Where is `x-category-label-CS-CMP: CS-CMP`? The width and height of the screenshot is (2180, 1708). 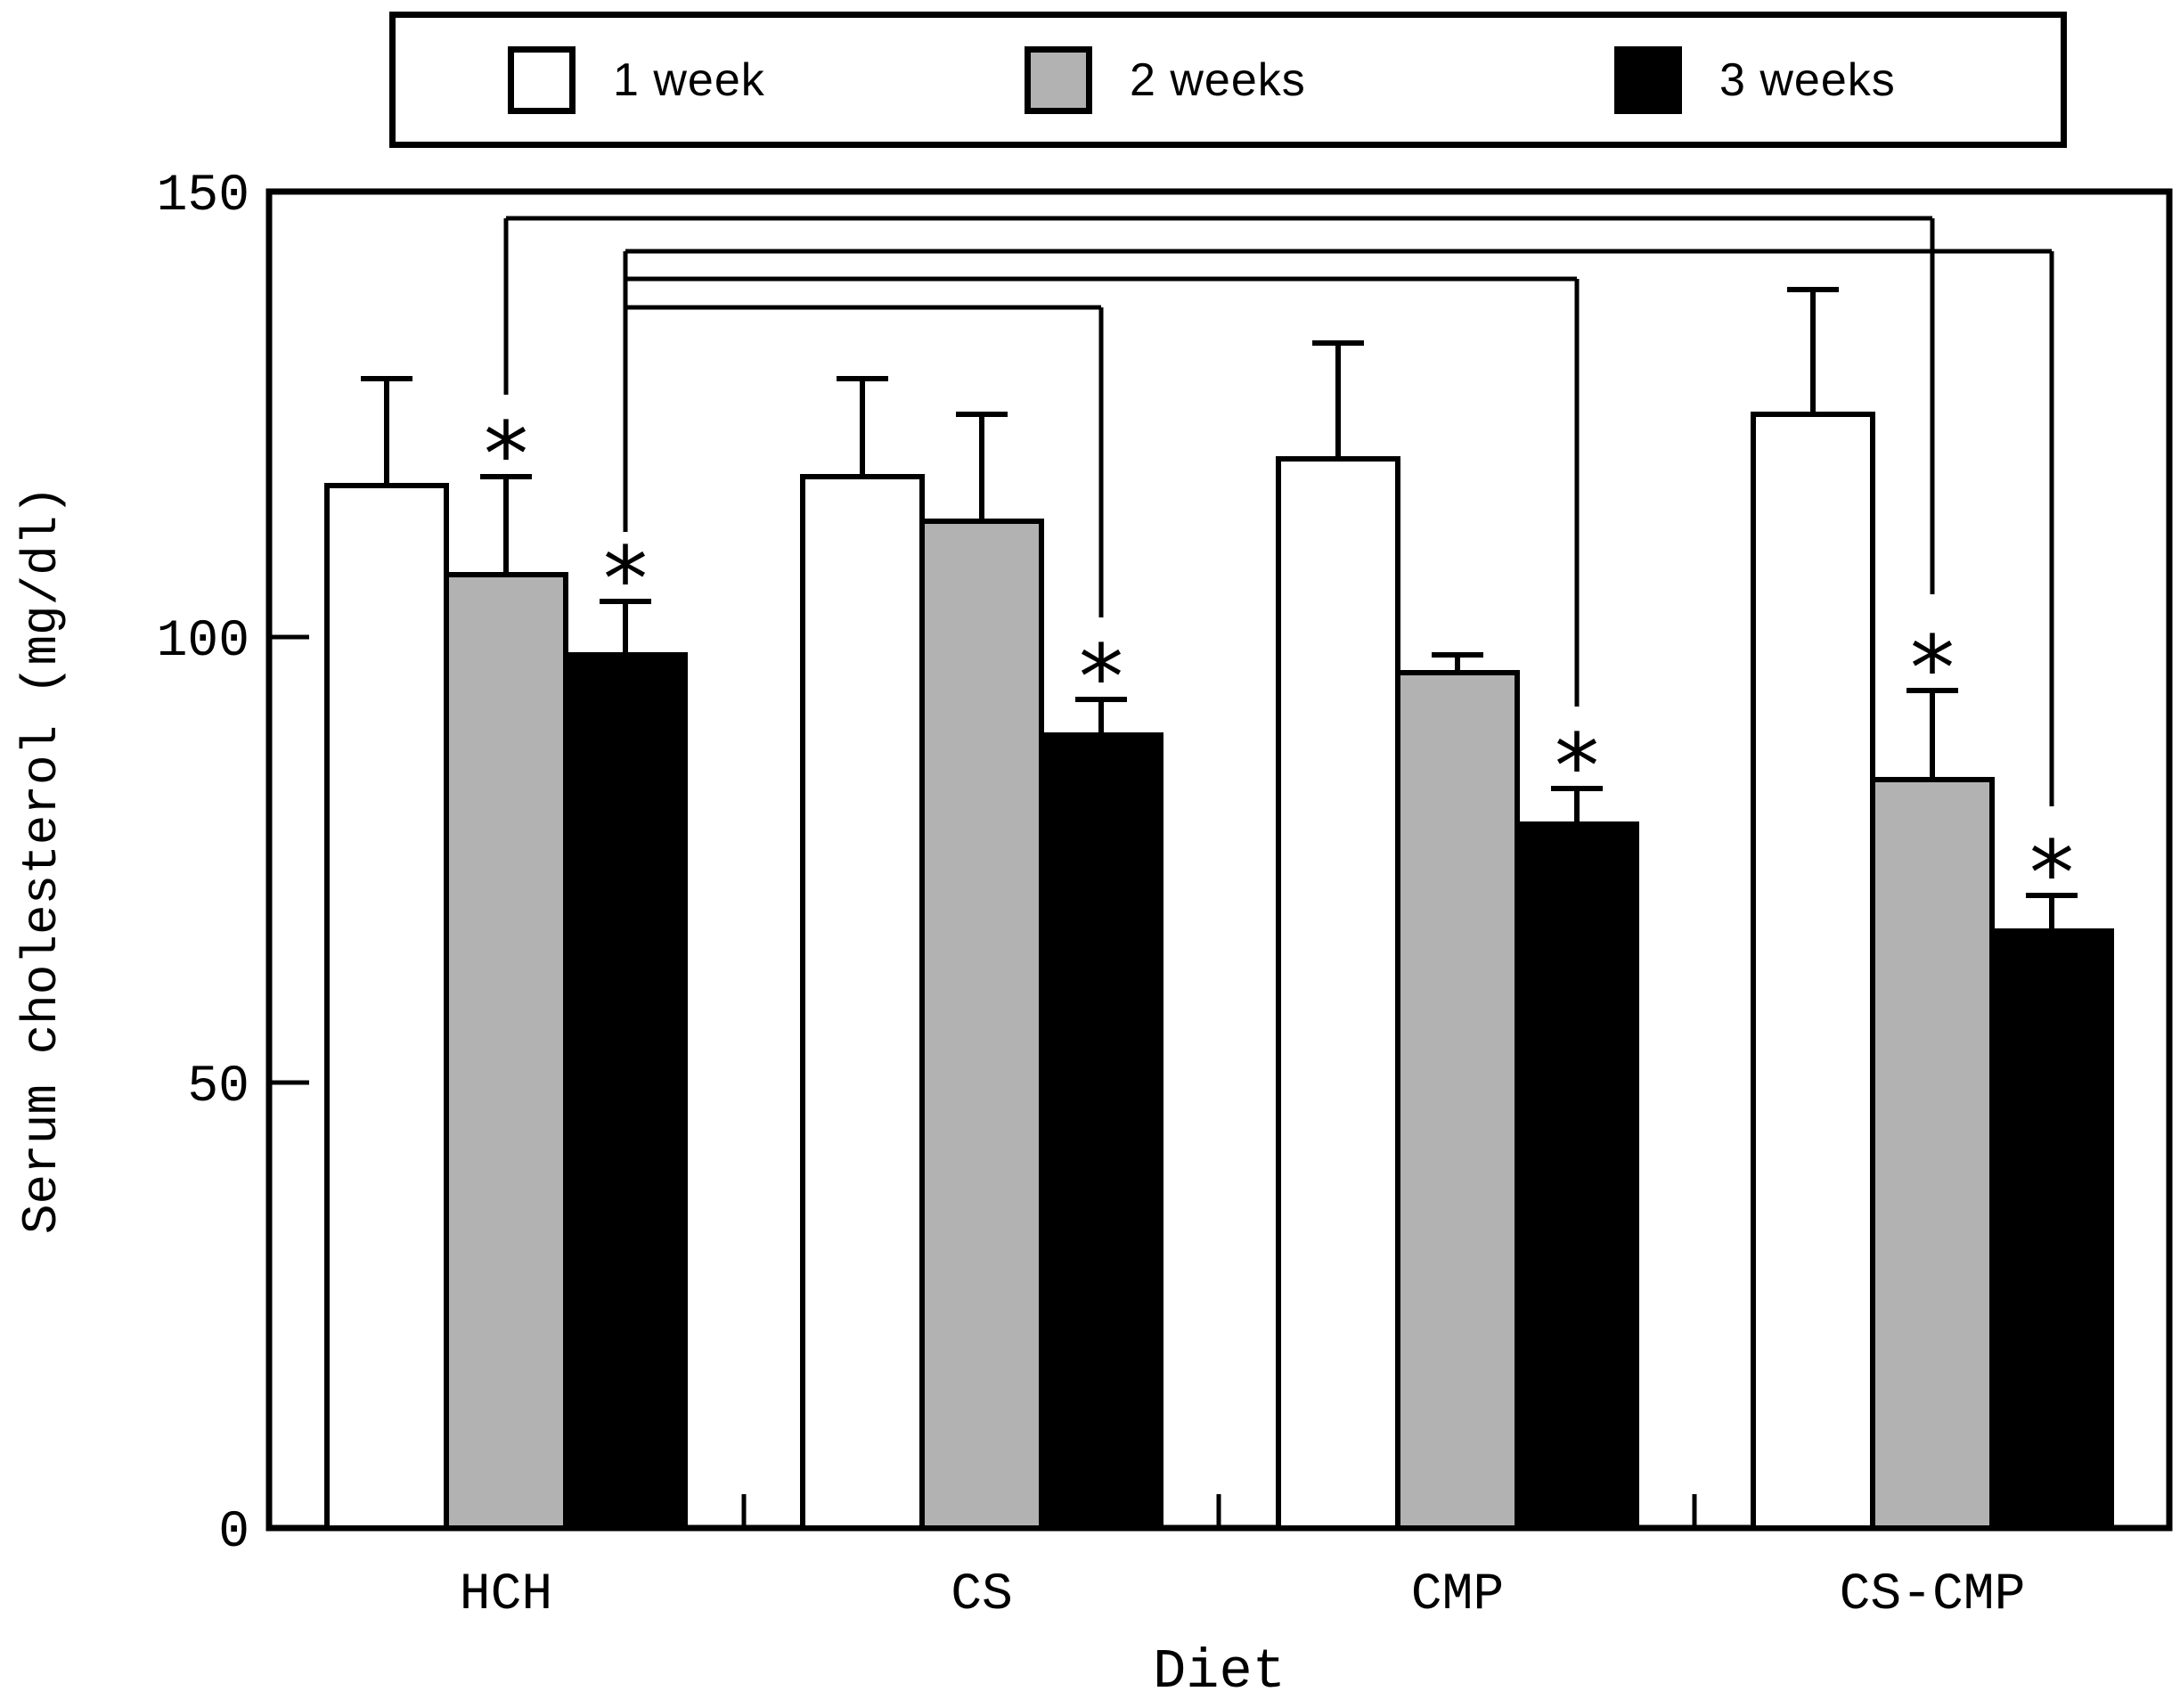 x-category-label-CS-CMP: CS-CMP is located at coordinates (1933, 1595).